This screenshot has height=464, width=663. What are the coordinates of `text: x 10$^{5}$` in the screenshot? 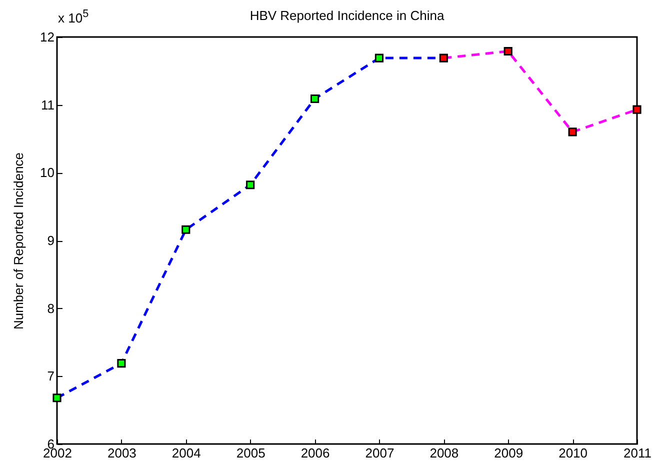 It's located at (73, 17).